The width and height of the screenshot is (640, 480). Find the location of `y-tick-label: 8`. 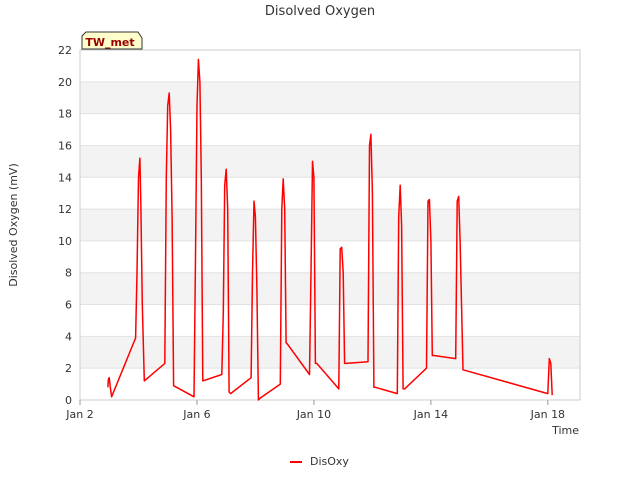

y-tick-label: 8 is located at coordinates (68, 273).